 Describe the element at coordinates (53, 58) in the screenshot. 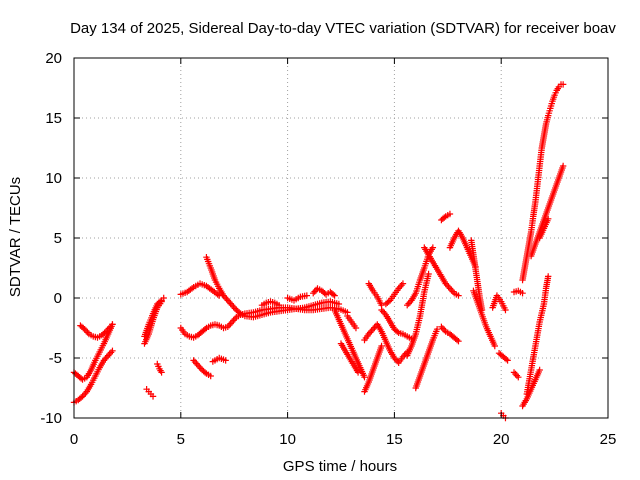

I see `y-tick-label: 20` at that location.